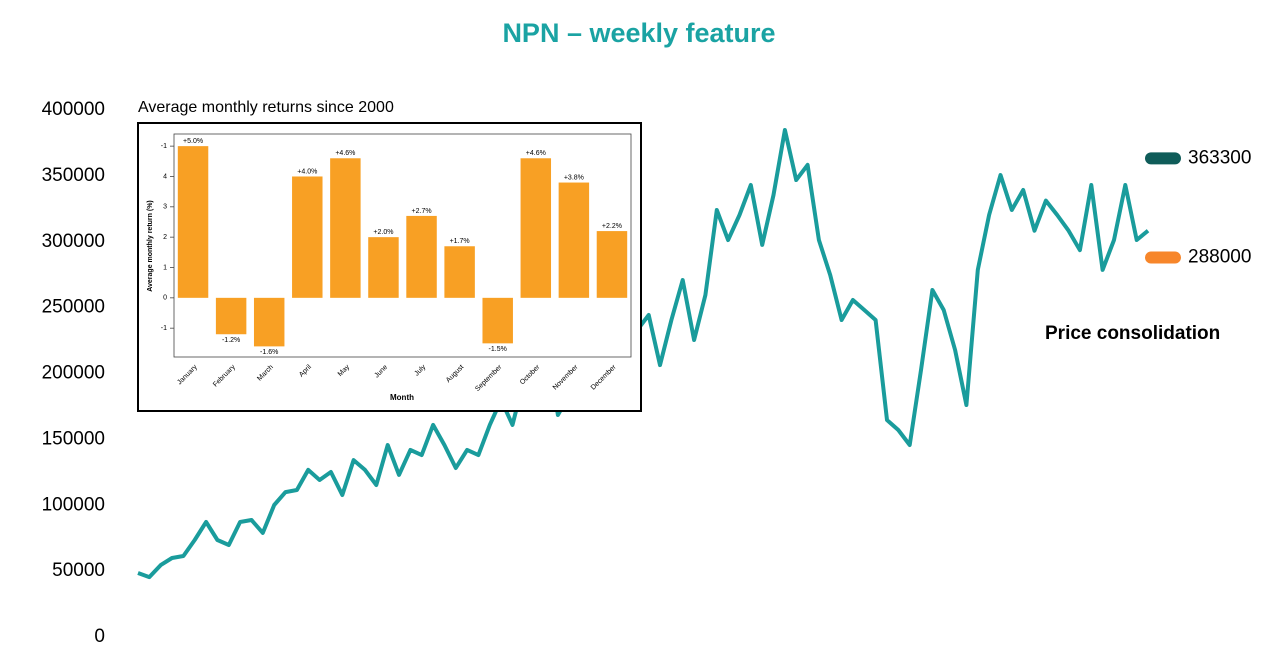 The width and height of the screenshot is (1280, 663). What do you see at coordinates (269, 352) in the screenshot?
I see `value-label: -1.6%` at bounding box center [269, 352].